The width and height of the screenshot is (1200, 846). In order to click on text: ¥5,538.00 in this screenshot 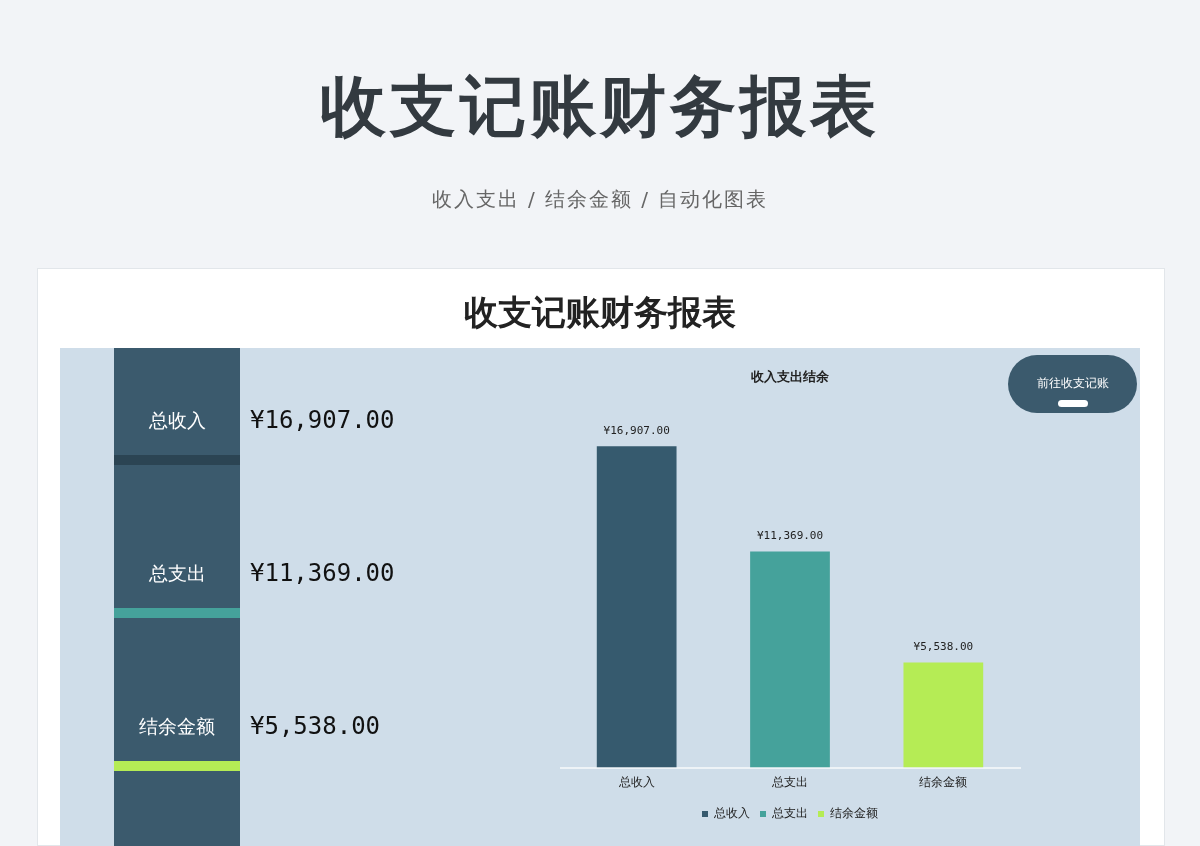, I will do `click(315, 726)`.